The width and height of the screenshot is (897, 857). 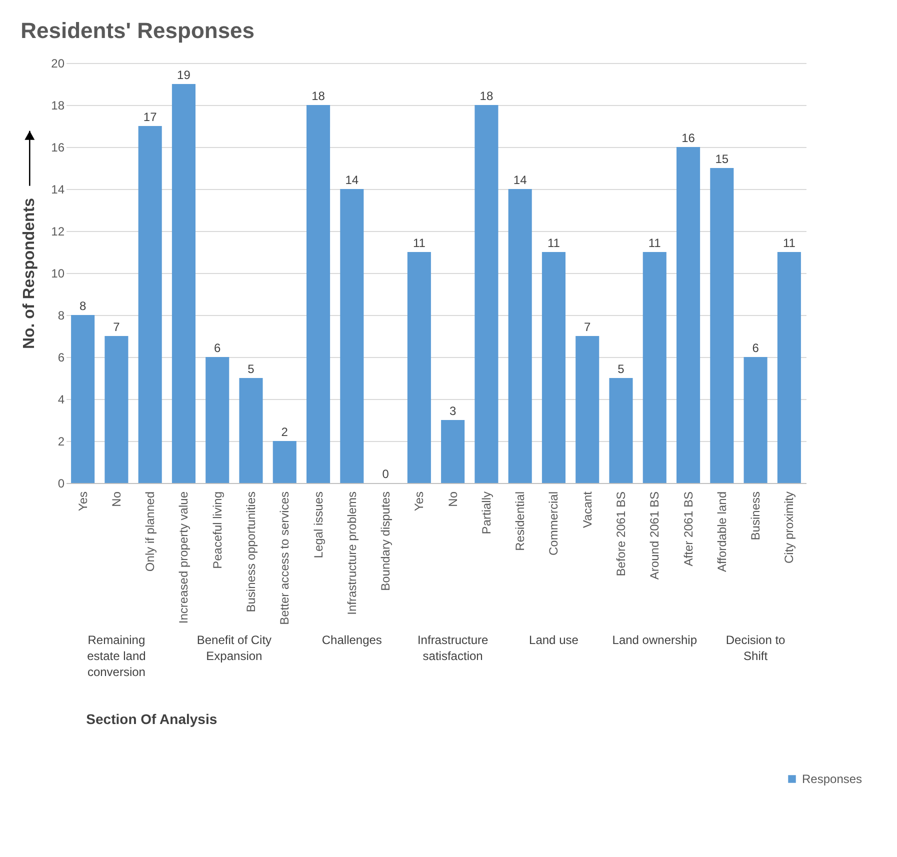 I want to click on x-tick-label: Increased property value, so click(x=183, y=557).